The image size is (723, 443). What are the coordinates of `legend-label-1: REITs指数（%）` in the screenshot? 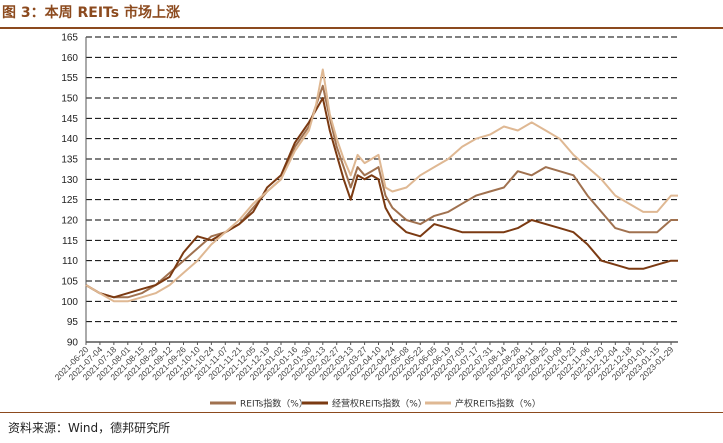 It's located at (274, 404).